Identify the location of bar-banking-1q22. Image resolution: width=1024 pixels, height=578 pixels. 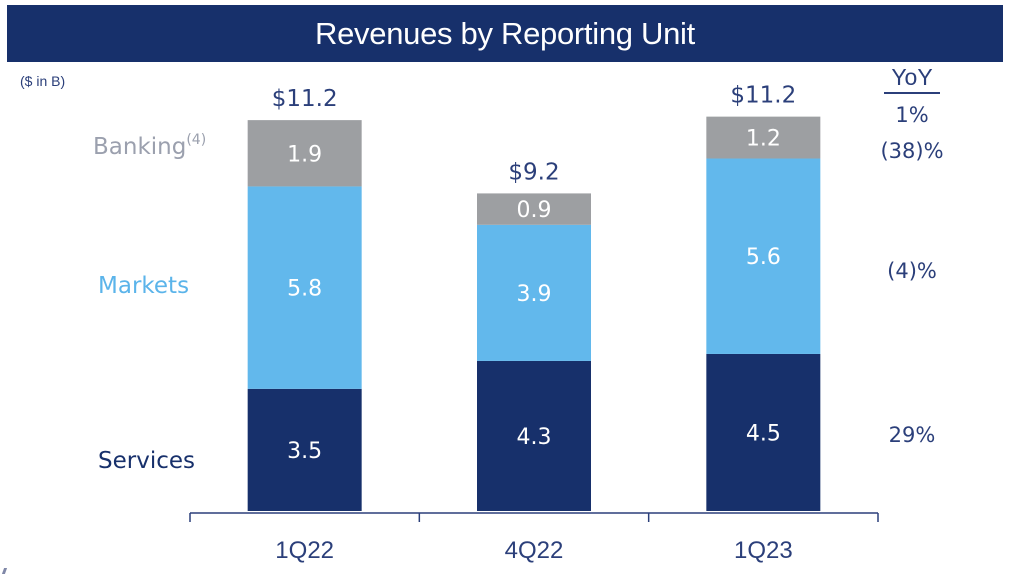
(304, 153).